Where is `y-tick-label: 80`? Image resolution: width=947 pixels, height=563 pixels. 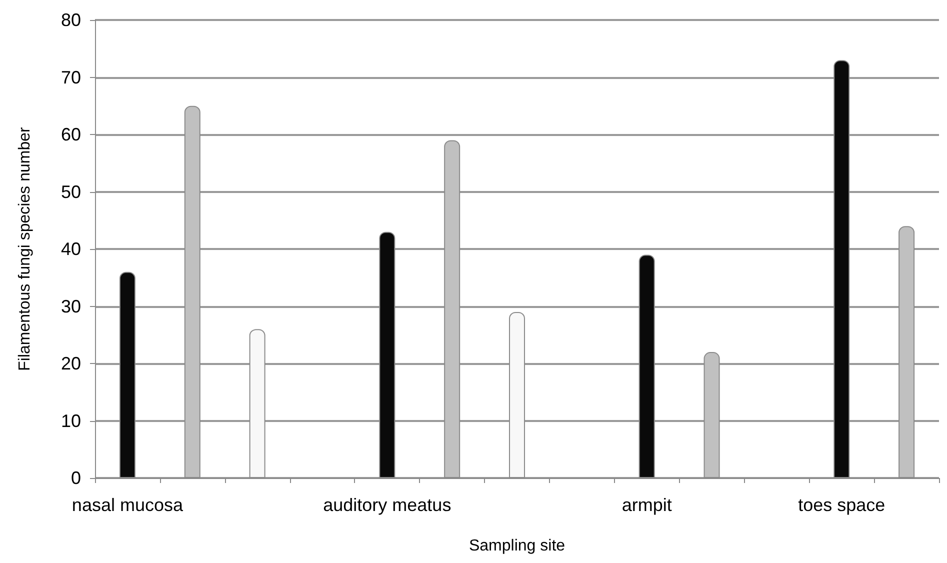 y-tick-label: 80 is located at coordinates (70, 20).